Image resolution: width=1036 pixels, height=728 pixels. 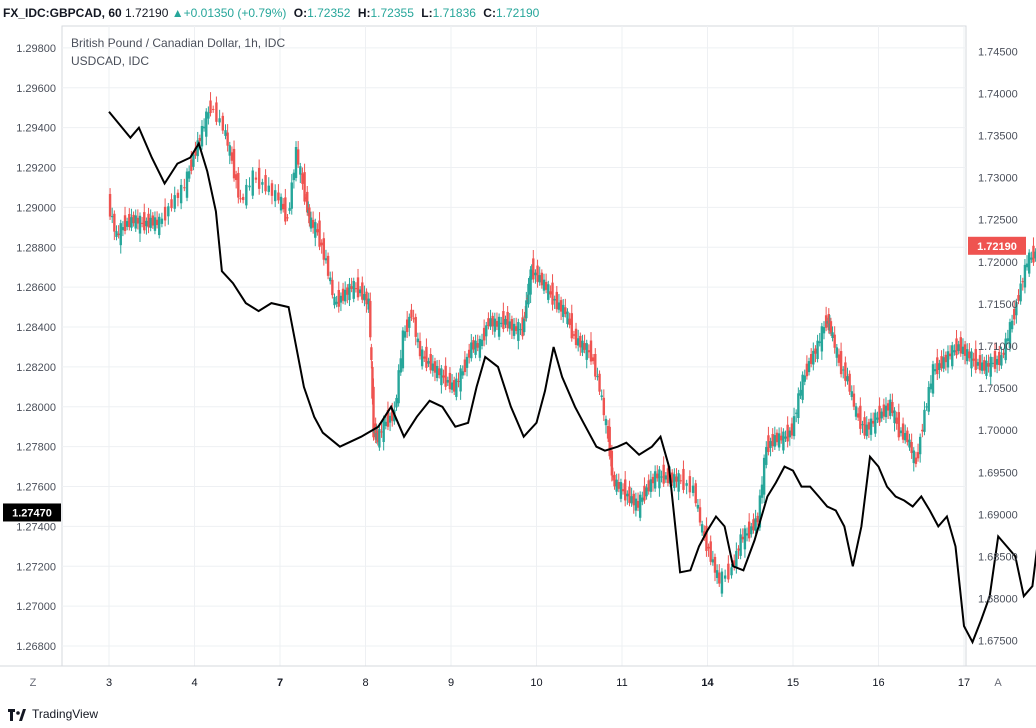 I want to click on left-tick-label: 1.29000, so click(x=36, y=208).